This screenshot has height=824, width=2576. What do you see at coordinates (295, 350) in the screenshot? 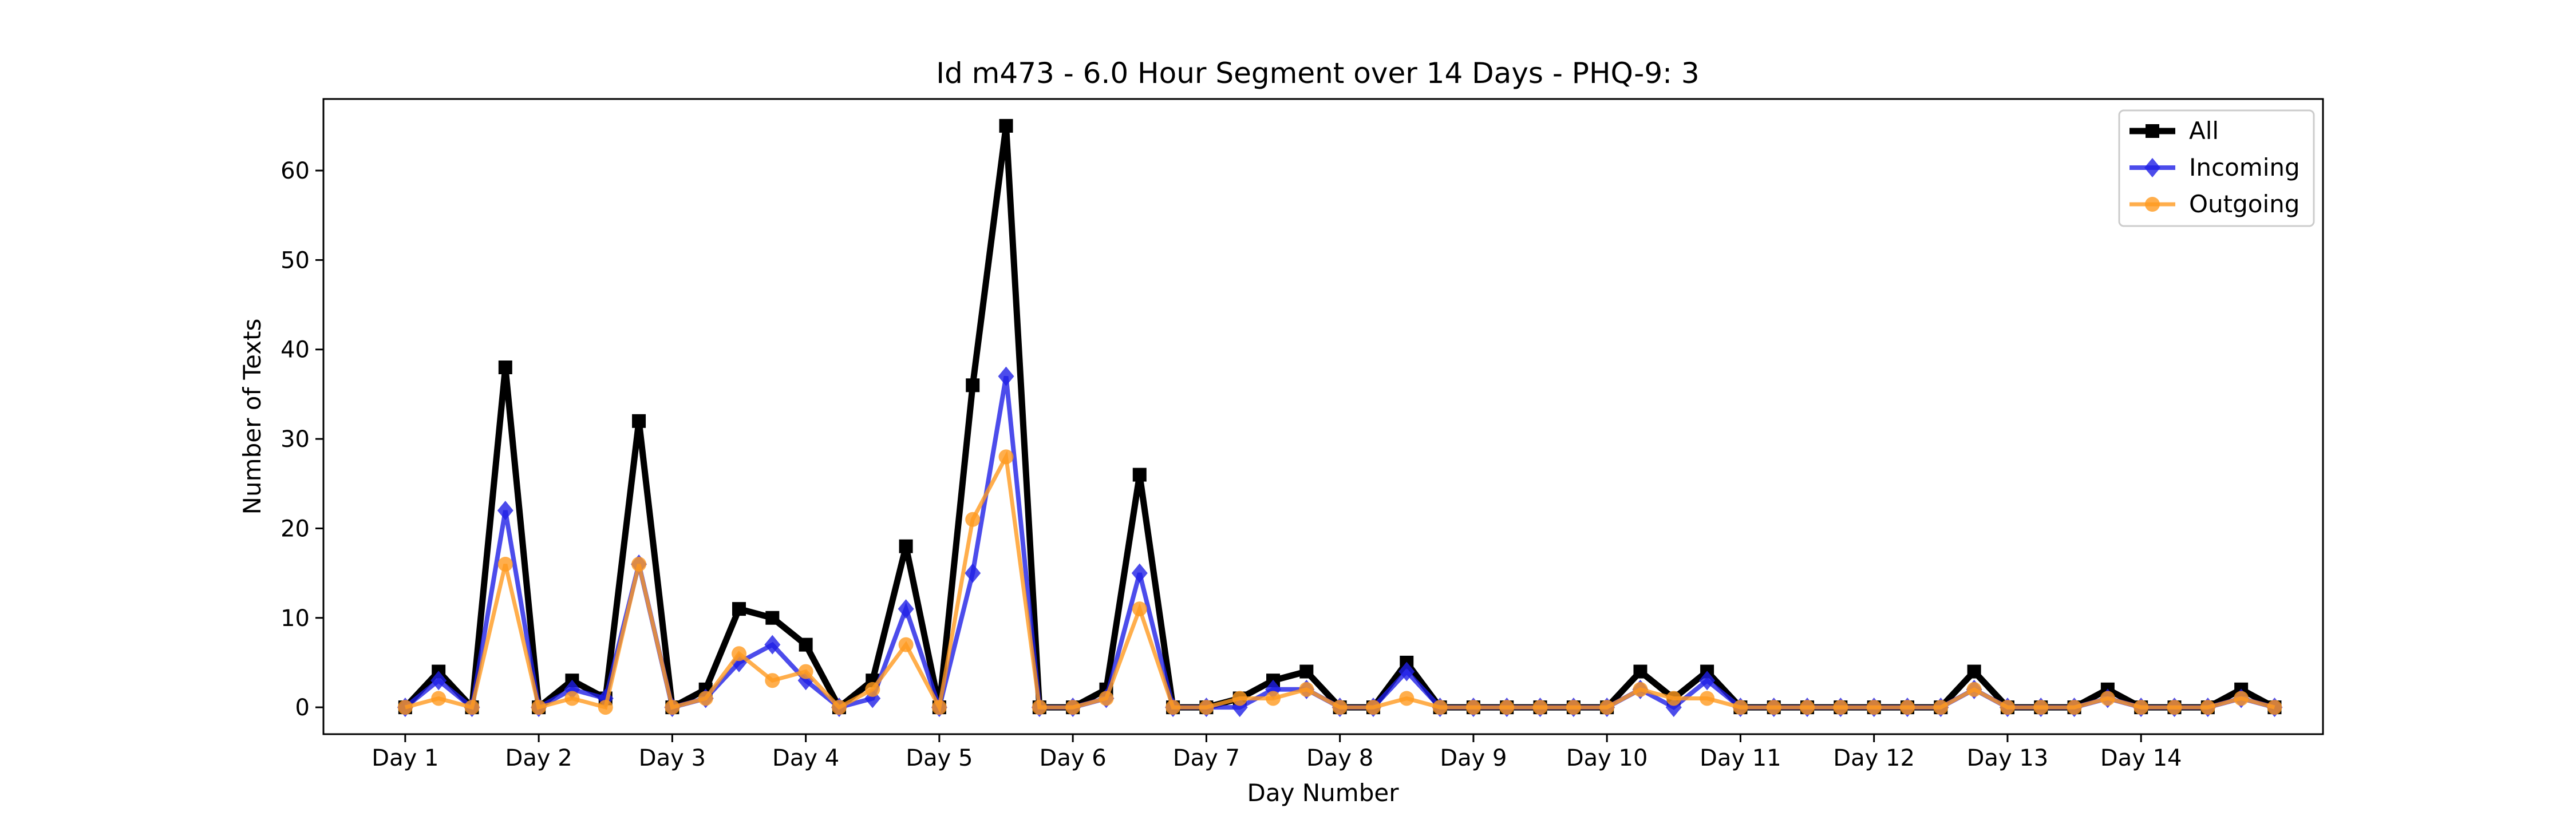
I see `y-tick-label: 40` at bounding box center [295, 350].